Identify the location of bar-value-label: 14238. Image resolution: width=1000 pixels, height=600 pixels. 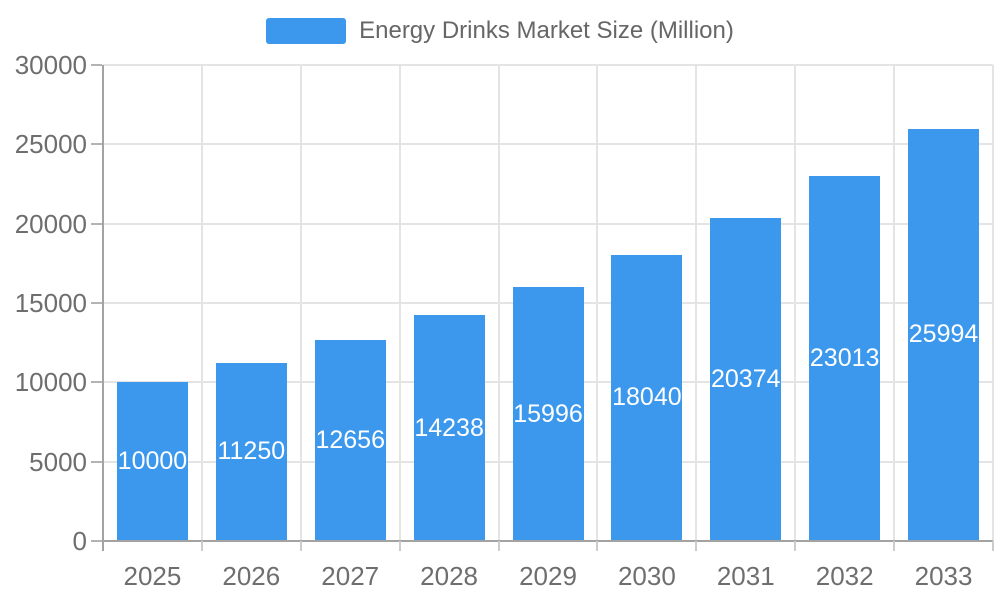
(449, 427).